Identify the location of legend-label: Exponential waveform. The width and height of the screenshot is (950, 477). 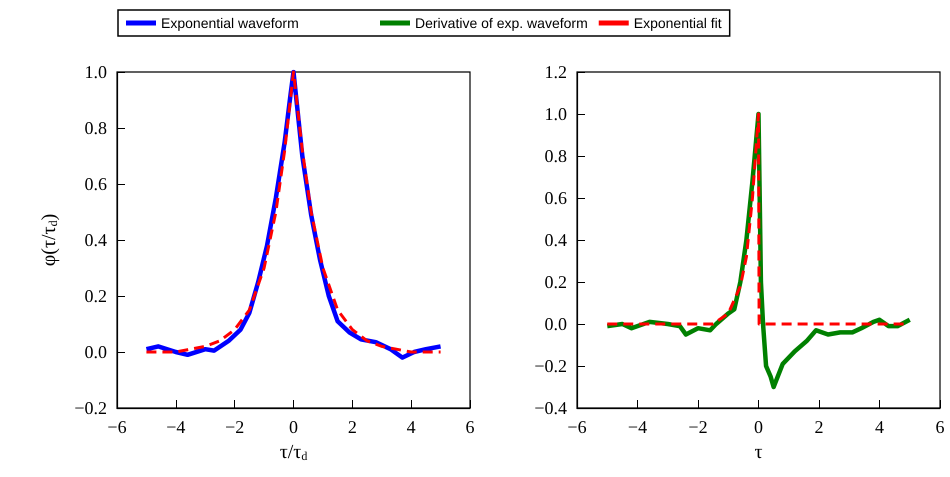
(230, 23).